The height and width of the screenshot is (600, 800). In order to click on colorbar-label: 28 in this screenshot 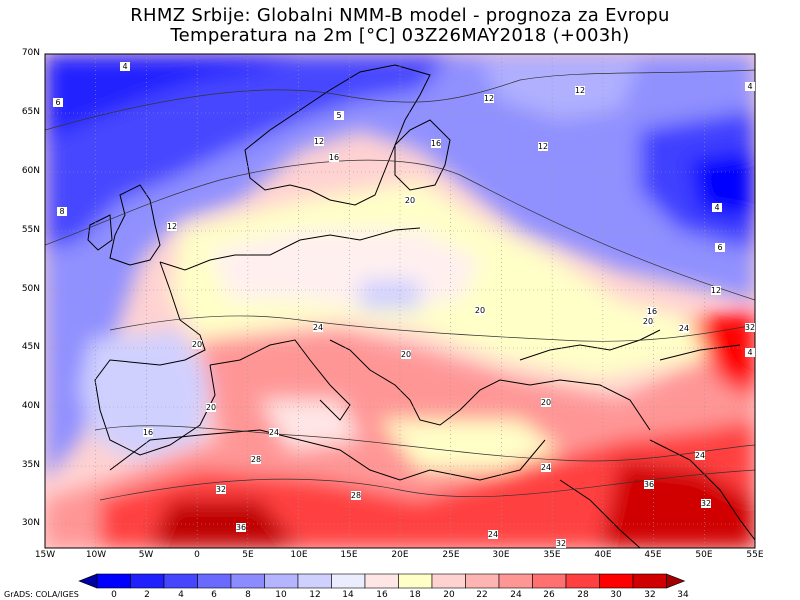, I will do `click(583, 595)`.